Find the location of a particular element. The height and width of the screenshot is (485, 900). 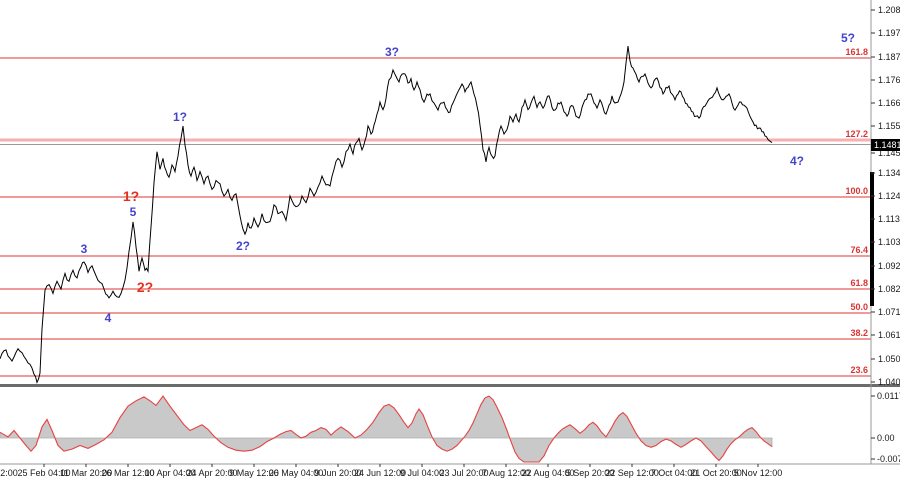

current-price-box: 1.1481 is located at coordinates (885, 145).